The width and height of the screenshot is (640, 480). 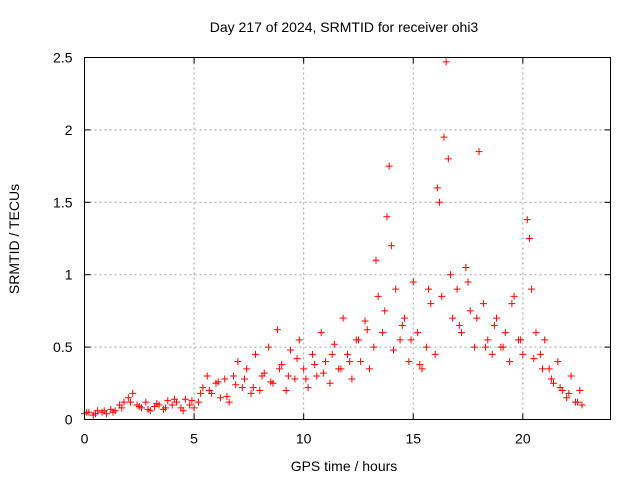 I want to click on x-tick-label: 10, so click(x=304, y=439).